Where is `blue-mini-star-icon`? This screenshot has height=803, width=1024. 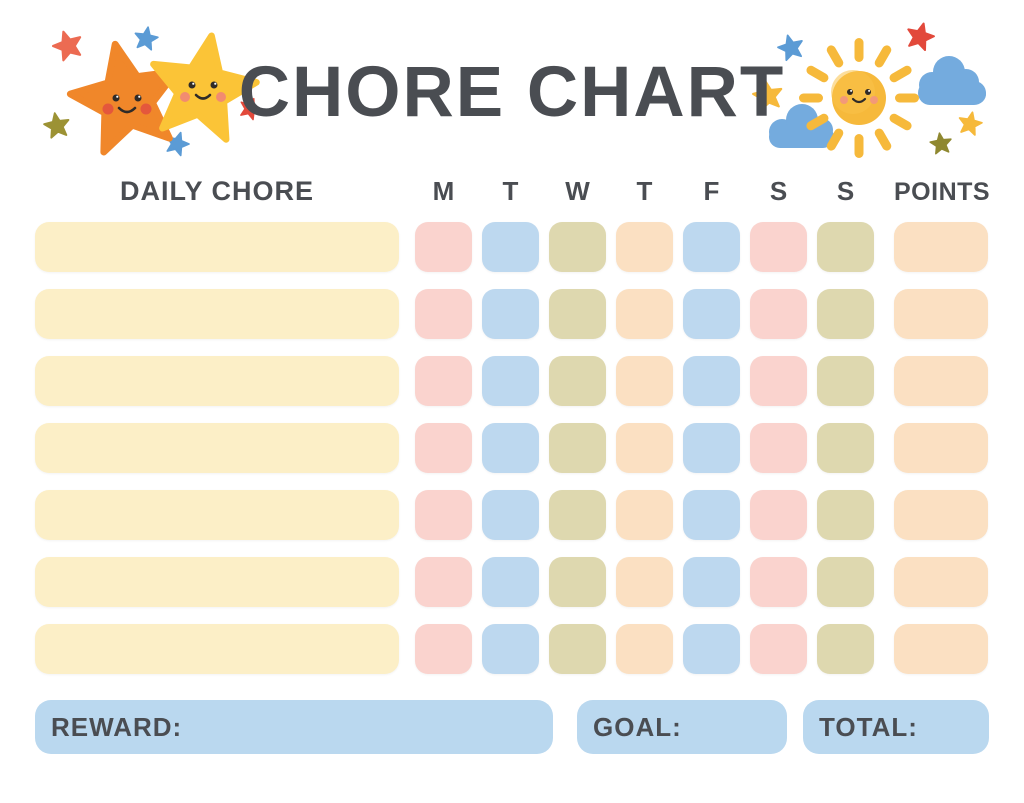 blue-mini-star-icon is located at coordinates (146, 37).